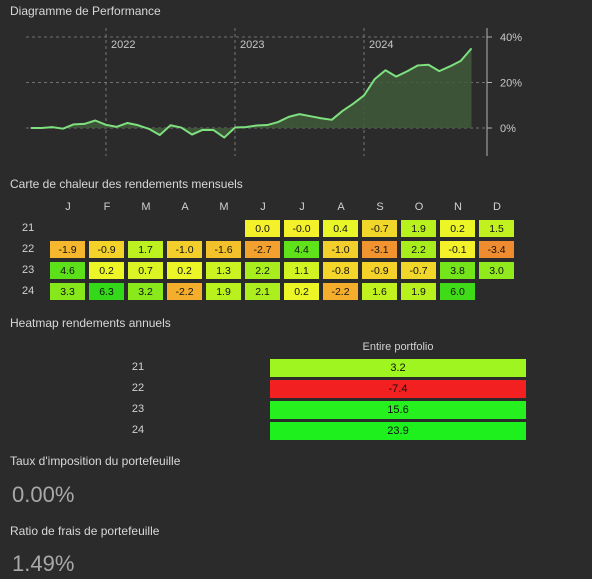 The height and width of the screenshot is (579, 592). I want to click on monthly-cell: -0.8, so click(340, 270).